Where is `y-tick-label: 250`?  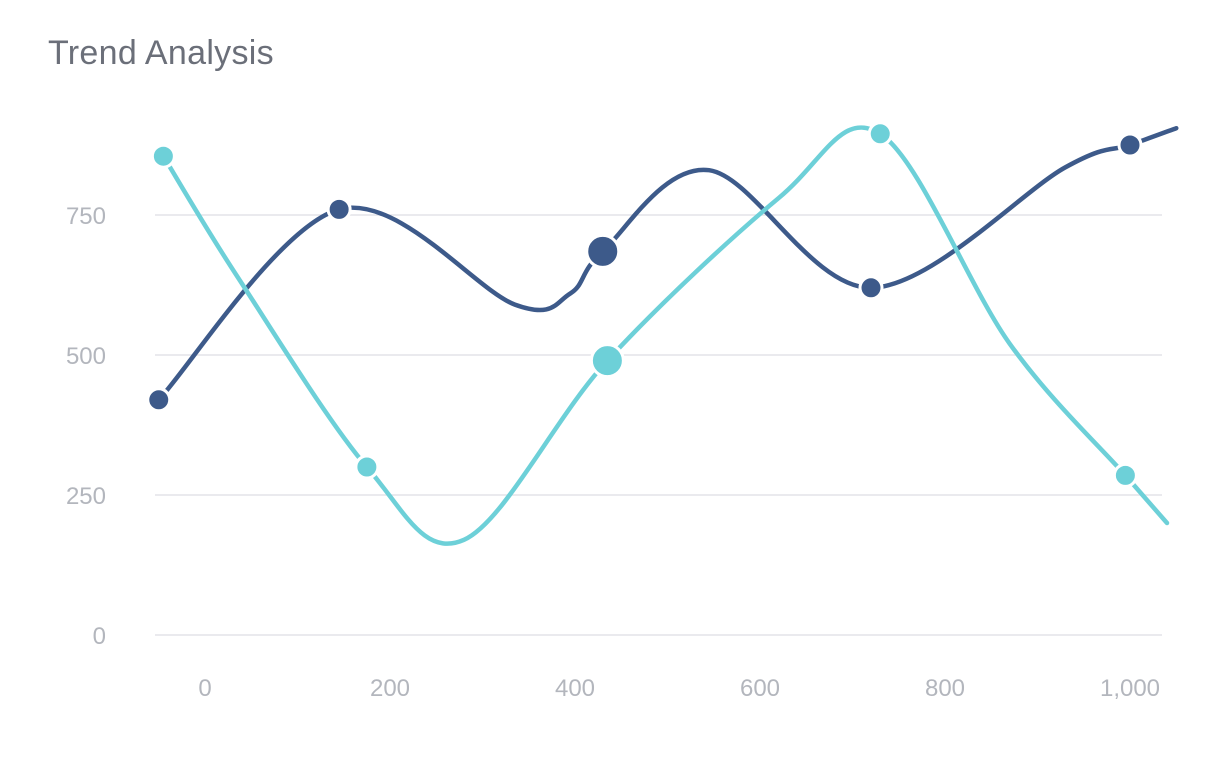
y-tick-label: 250 is located at coordinates (86, 496).